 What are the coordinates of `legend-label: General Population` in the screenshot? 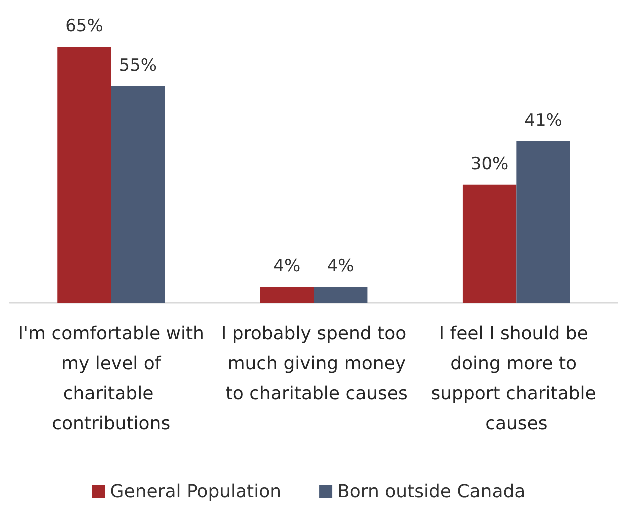 It's located at (196, 492).